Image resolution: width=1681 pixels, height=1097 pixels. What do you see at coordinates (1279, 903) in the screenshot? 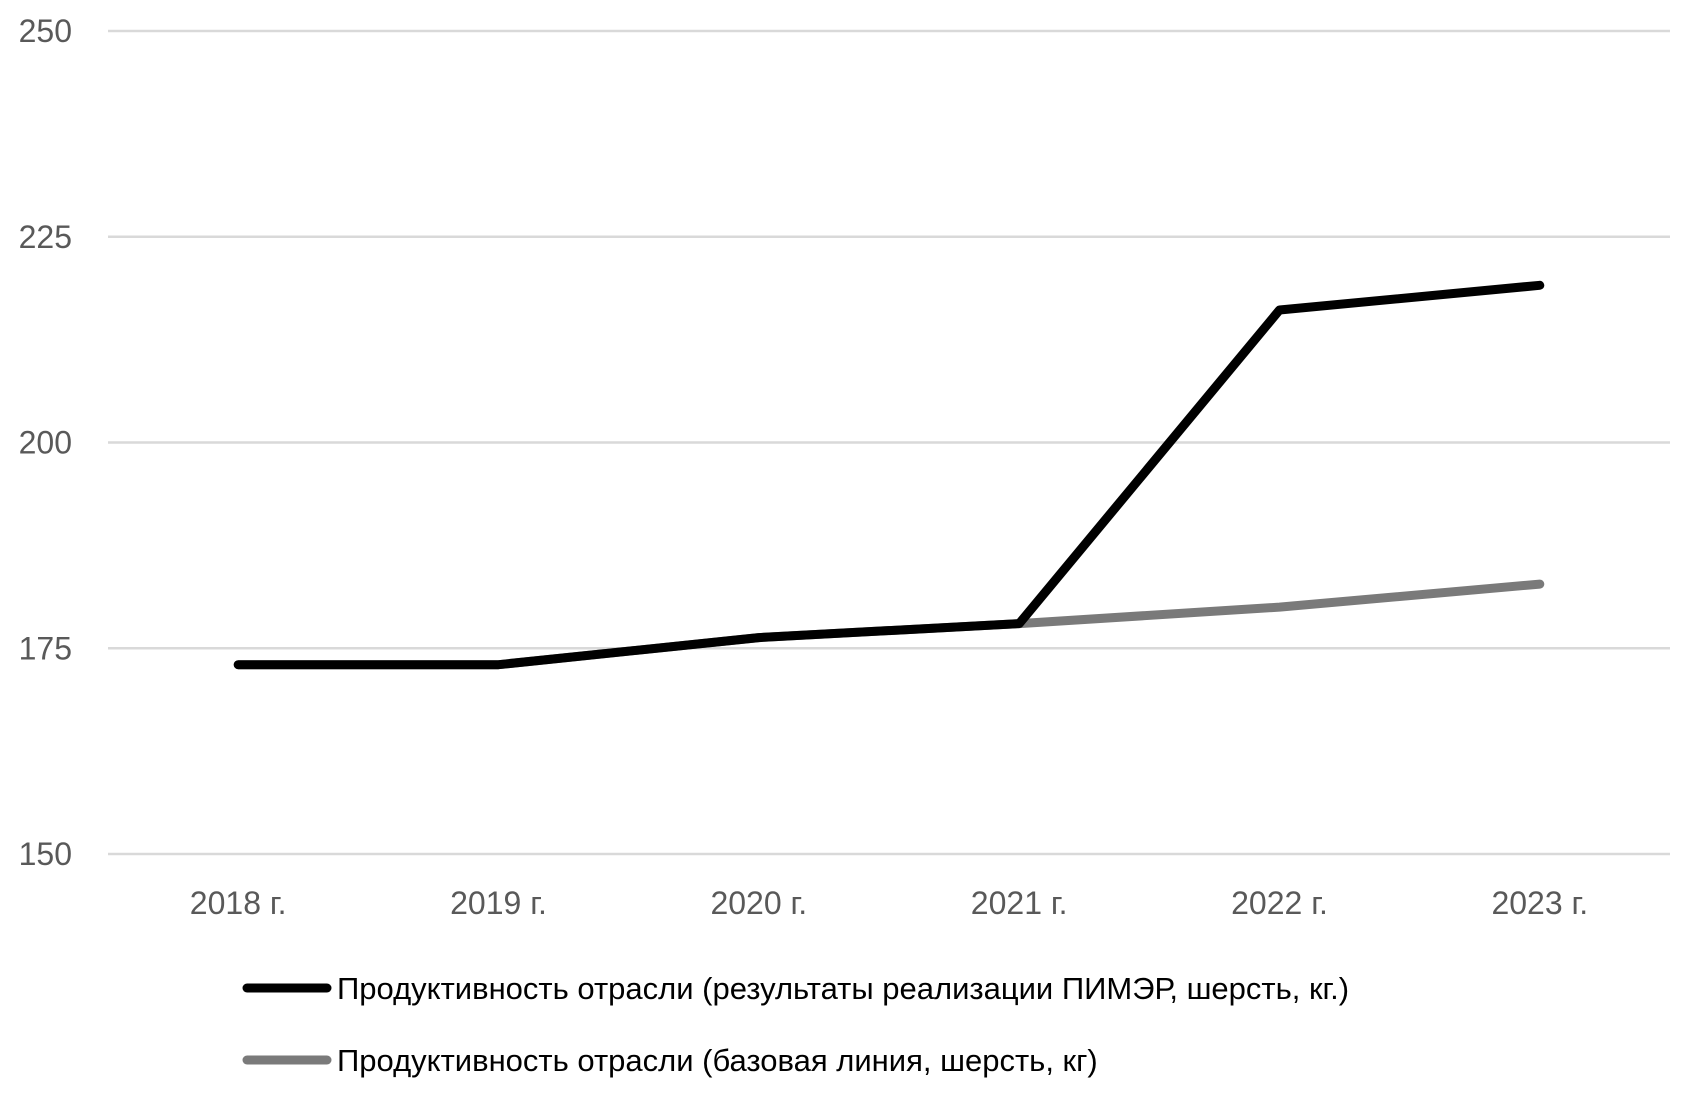
I see `x-tick-label: 2022 г.` at bounding box center [1279, 903].